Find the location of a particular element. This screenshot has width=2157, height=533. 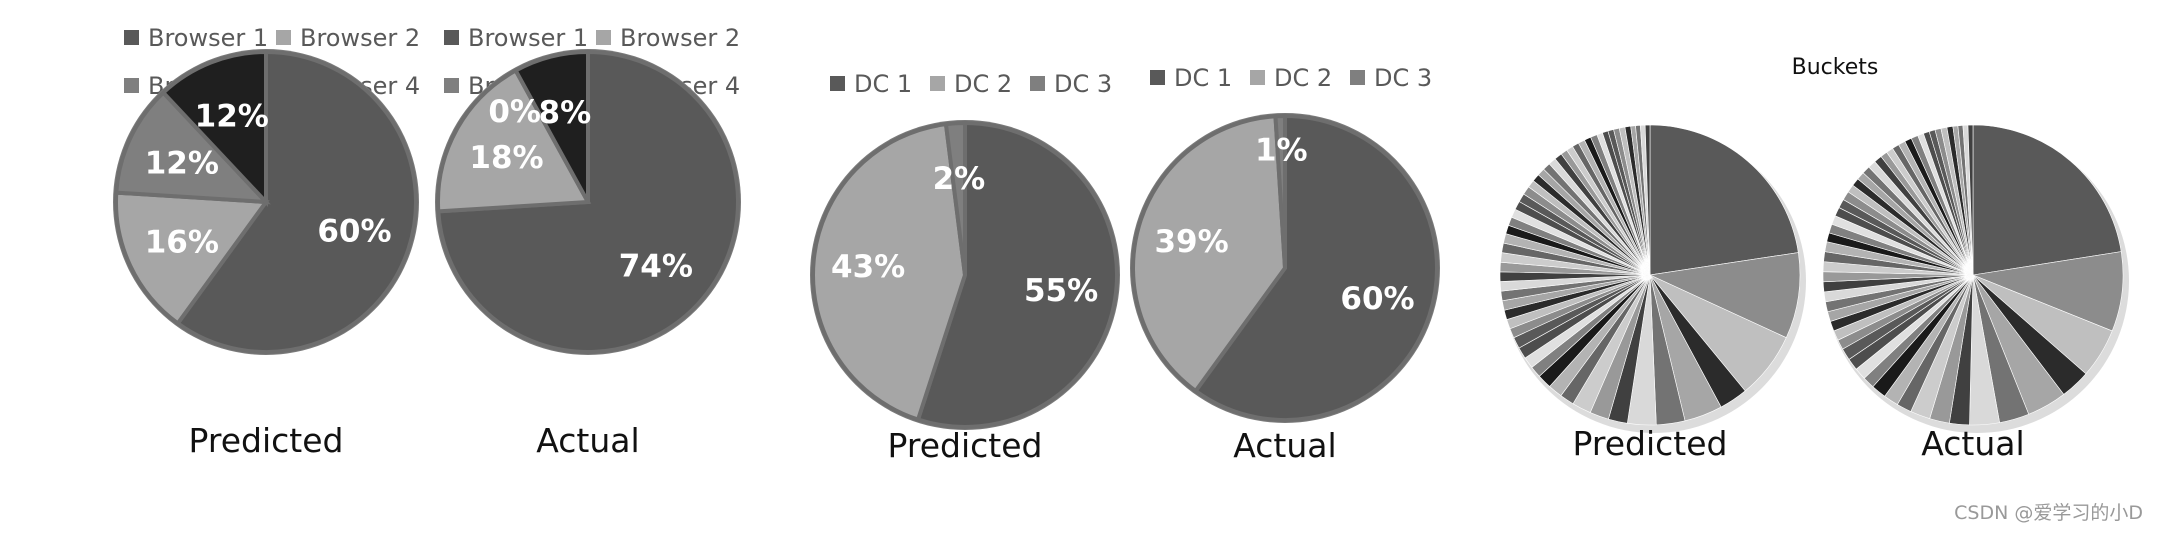

data-label: 39% is located at coordinates (1191, 242).